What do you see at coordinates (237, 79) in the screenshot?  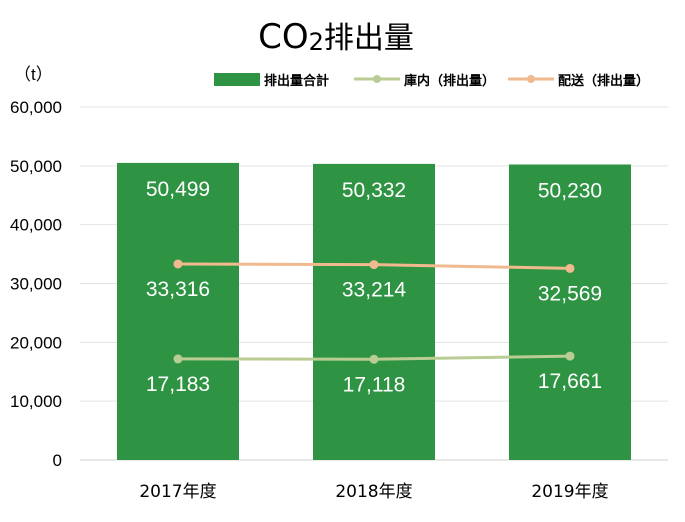 I see `legend-swatch-bar-total` at bounding box center [237, 79].